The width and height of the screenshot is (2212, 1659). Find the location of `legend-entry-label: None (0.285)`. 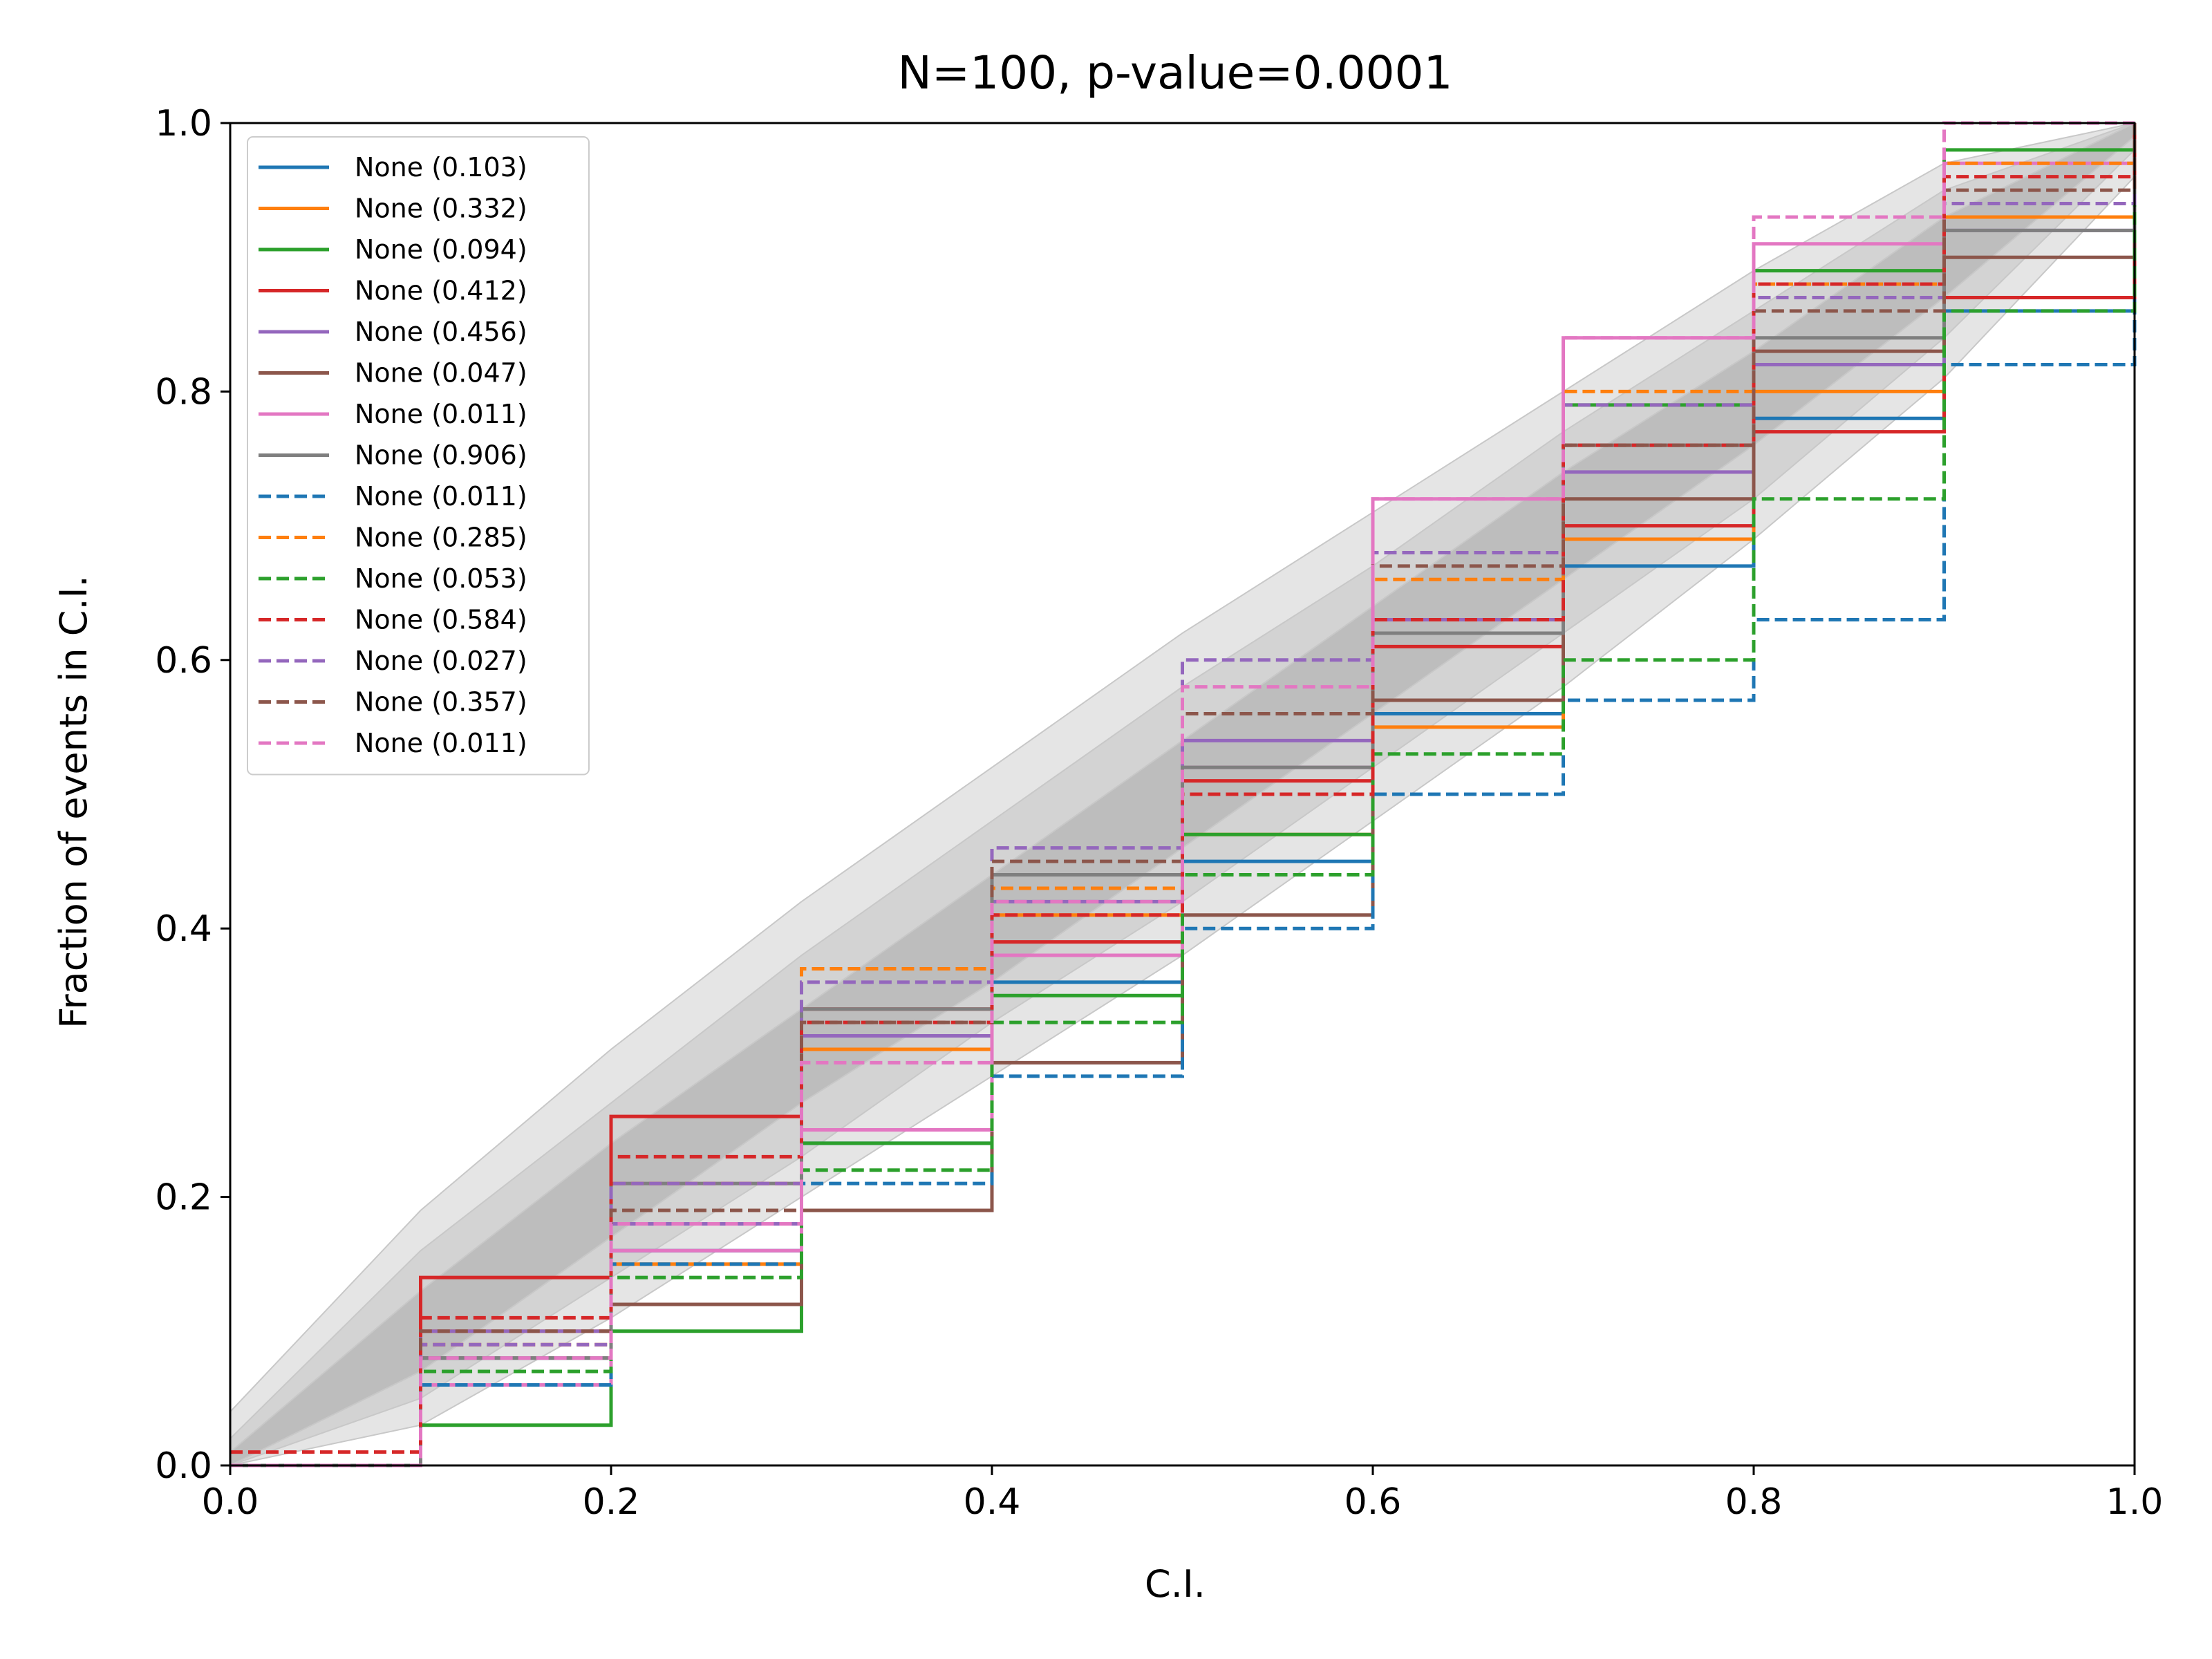

legend-entry-label: None (0.285) is located at coordinates (441, 538).